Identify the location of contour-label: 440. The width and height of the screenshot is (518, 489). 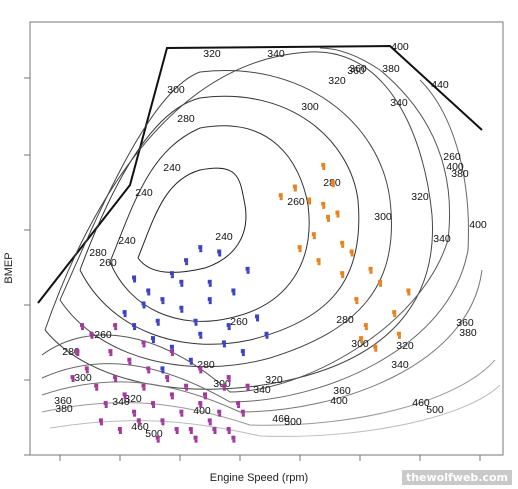
(440, 85).